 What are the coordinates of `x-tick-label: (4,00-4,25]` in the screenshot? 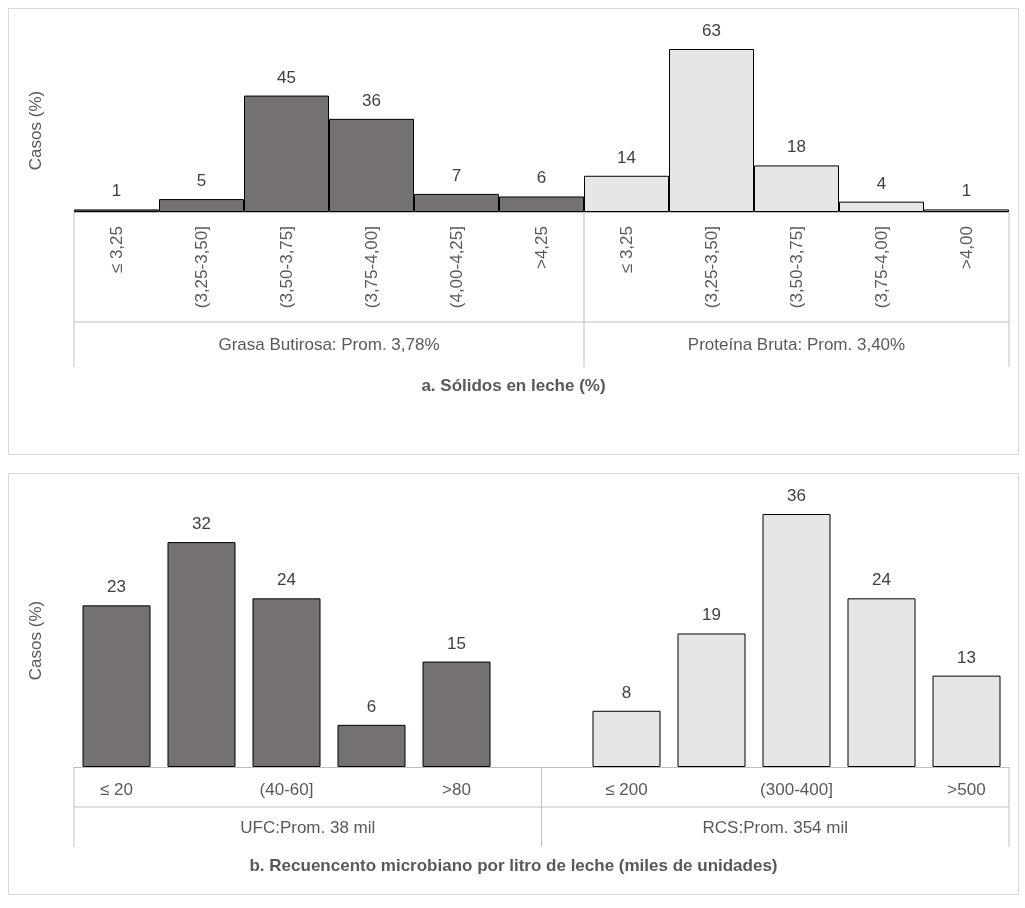 It's located at (456, 267).